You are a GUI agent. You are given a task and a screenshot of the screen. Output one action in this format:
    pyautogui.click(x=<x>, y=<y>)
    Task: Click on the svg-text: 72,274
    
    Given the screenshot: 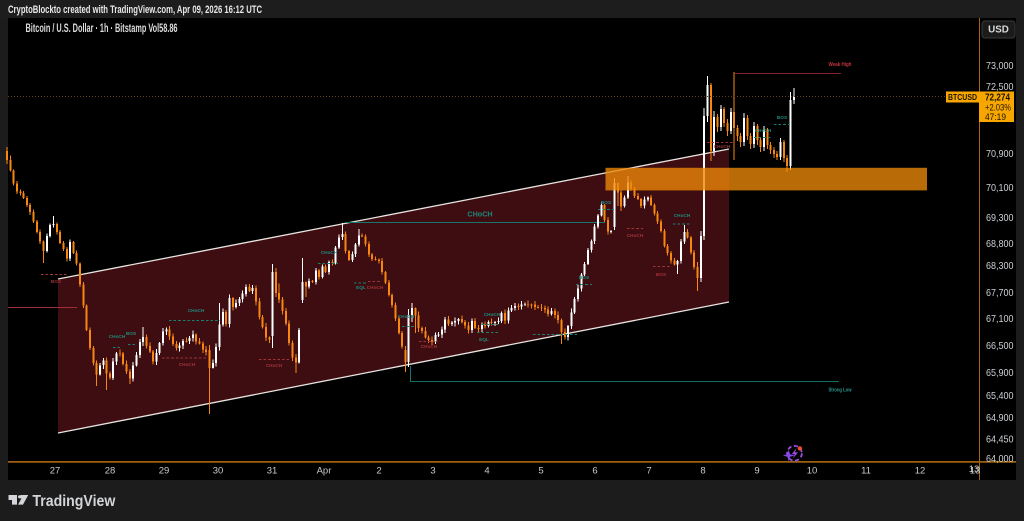 What is the action you would take?
    pyautogui.click(x=997, y=98)
    